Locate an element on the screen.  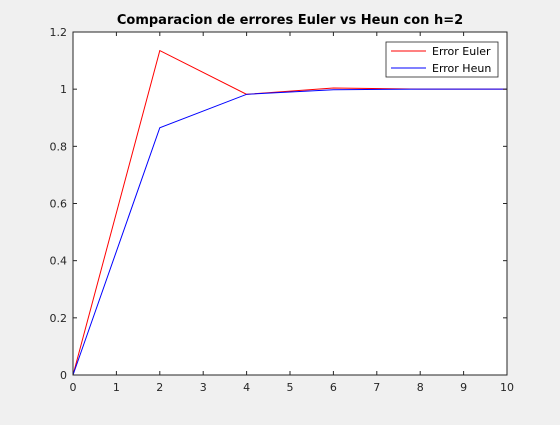
x-tick-label: 4 is located at coordinates (246, 387).